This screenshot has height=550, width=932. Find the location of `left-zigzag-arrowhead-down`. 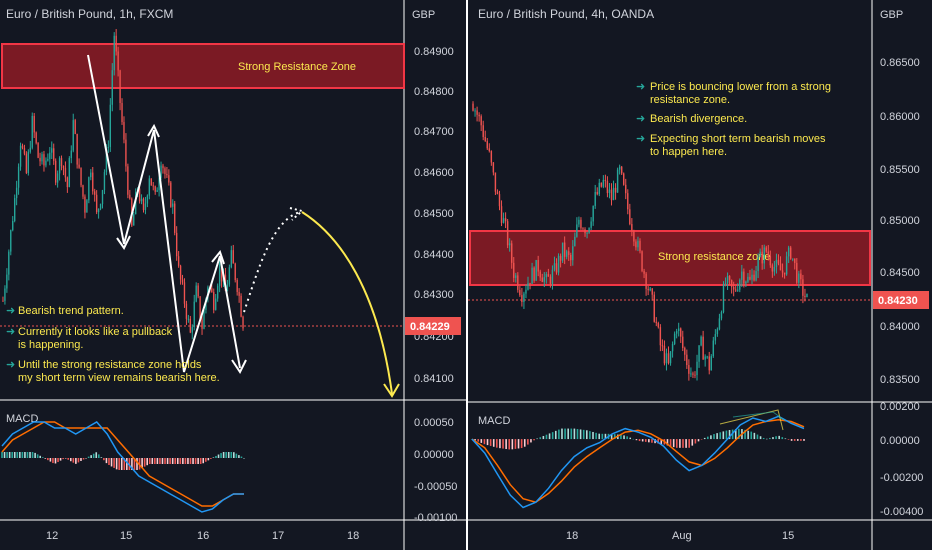

left-zigzag-arrowhead-down is located at coordinates (239, 366).